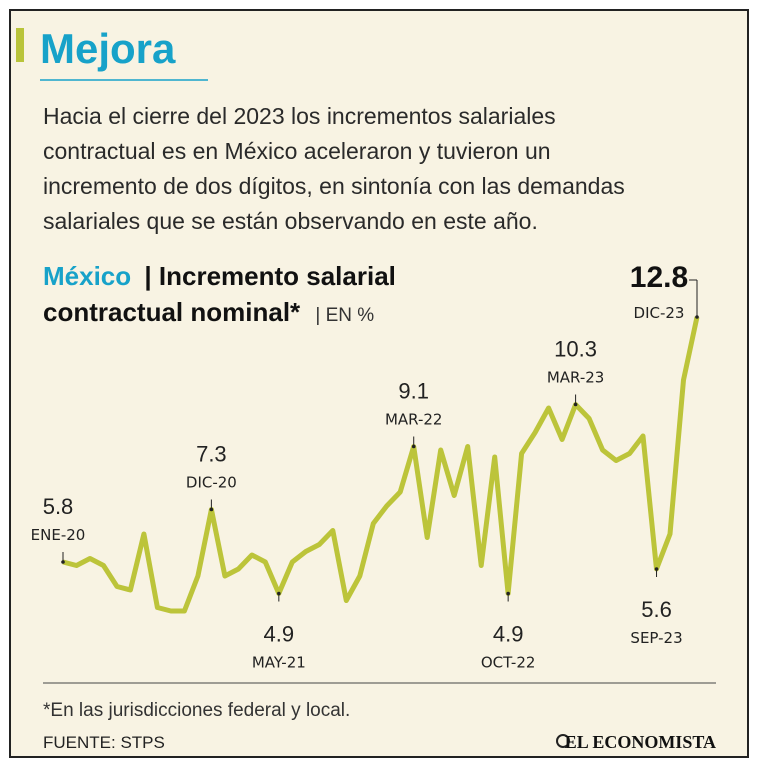 Image resolution: width=759 pixels, height=773 pixels. What do you see at coordinates (20, 45) in the screenshot?
I see `title-accent` at bounding box center [20, 45].